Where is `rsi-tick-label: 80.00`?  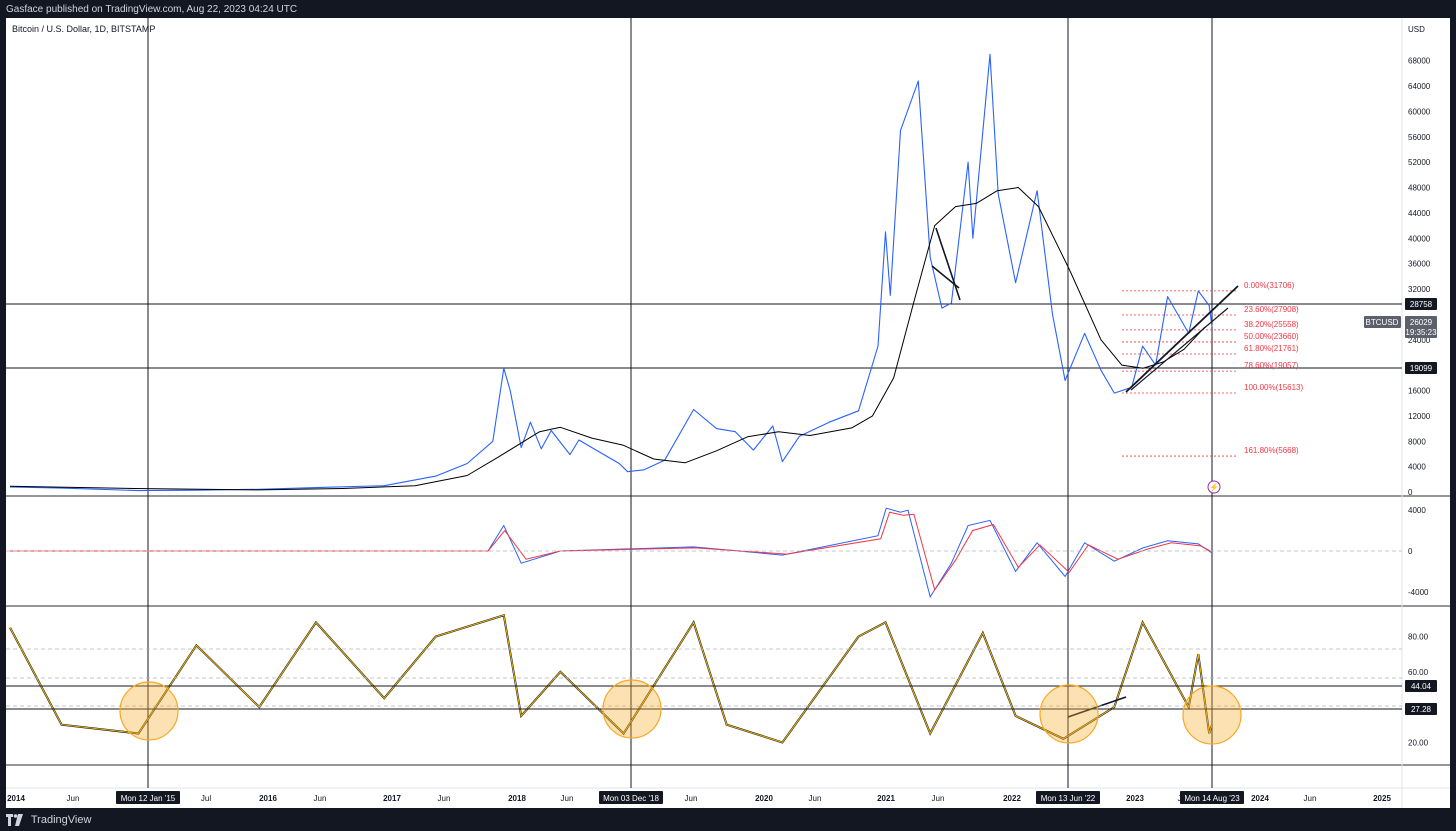
rsi-tick-label: 80.00 is located at coordinates (1418, 636).